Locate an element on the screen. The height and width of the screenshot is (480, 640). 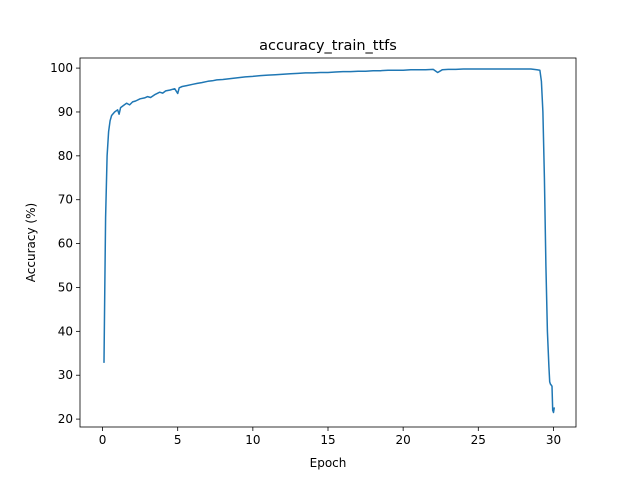
y-tick-label: 90 is located at coordinates (65, 112).